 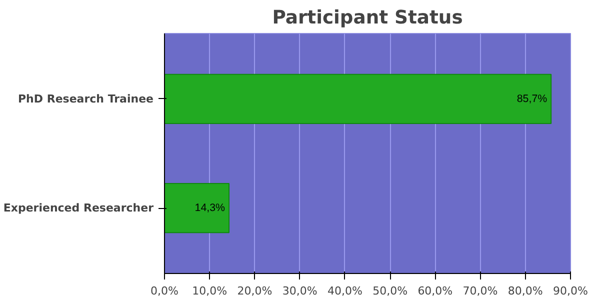 What do you see at coordinates (390, 291) in the screenshot?
I see `x-tick-label: 50,0%` at bounding box center [390, 291].